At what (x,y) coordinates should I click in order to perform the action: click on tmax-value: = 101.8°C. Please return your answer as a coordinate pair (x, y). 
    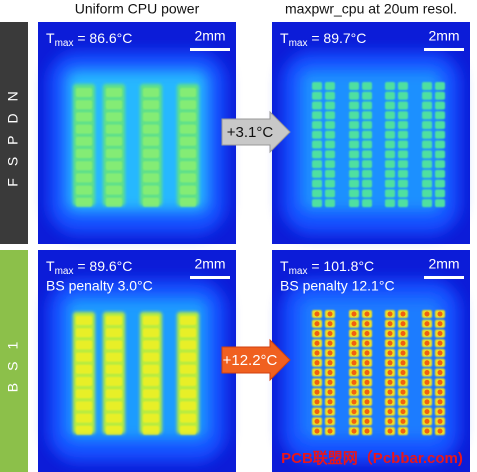
    Looking at the image, I should click on (340, 266).